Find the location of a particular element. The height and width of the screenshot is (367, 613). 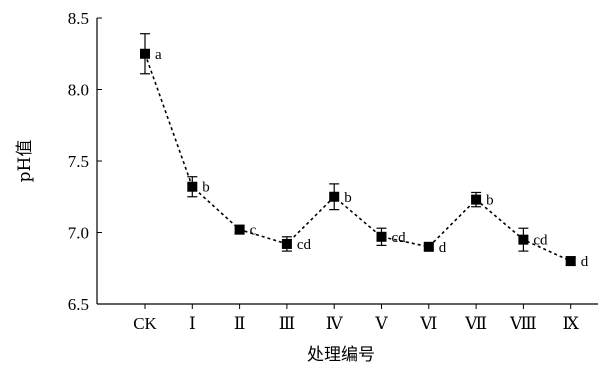

significance-label: c is located at coordinates (253, 231).